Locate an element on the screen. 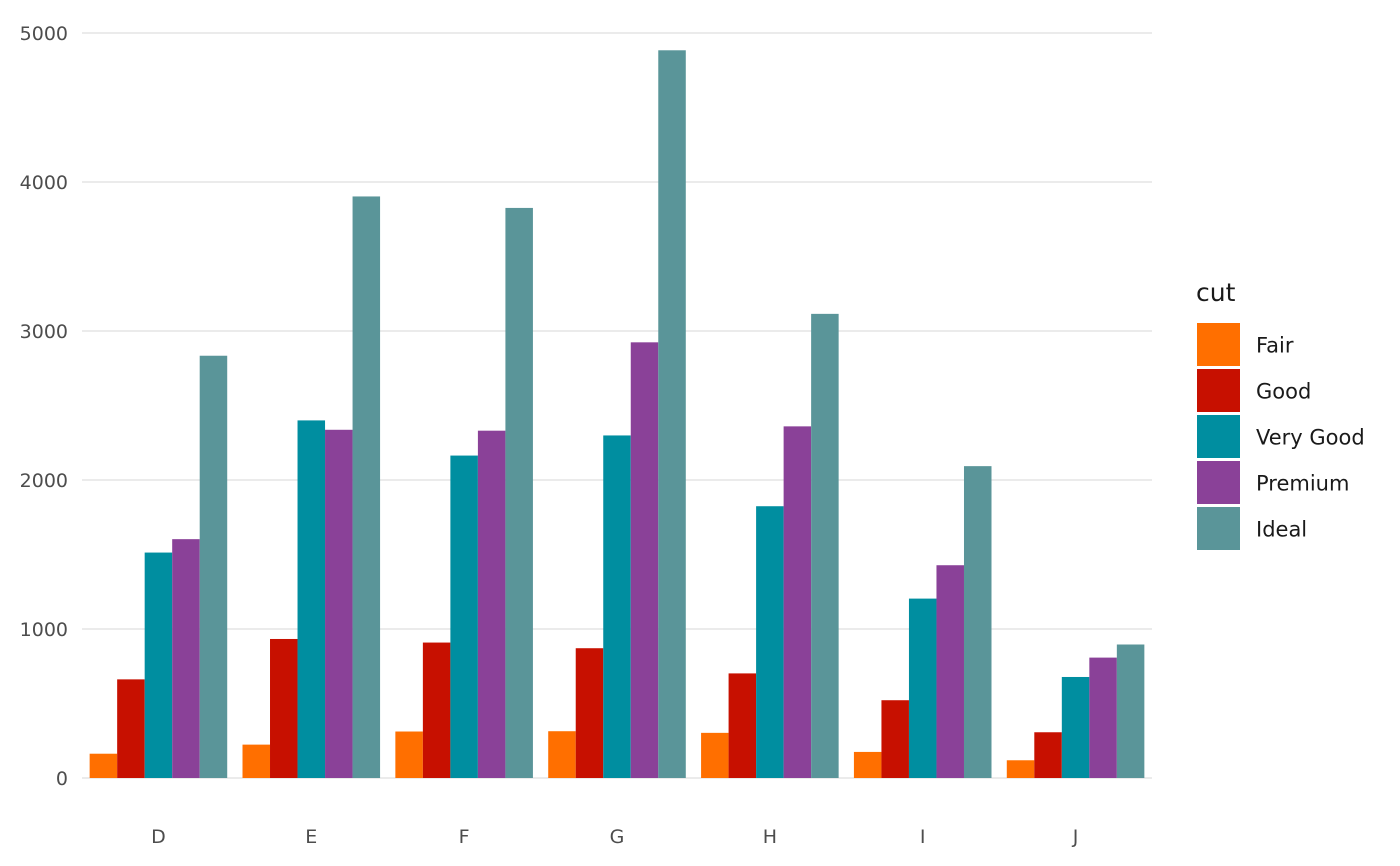 This screenshot has width=1400, height=866. bar-I-good is located at coordinates (895, 739).